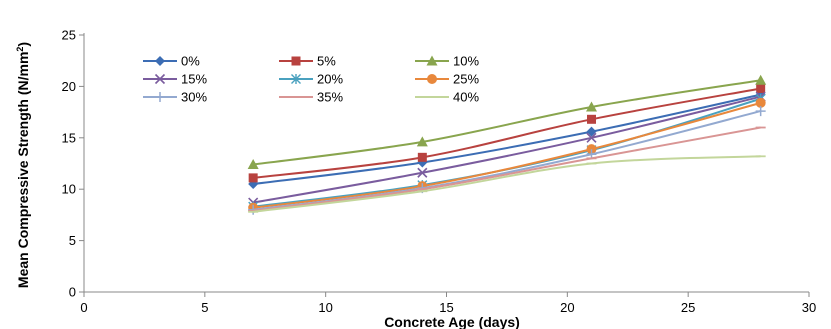  What do you see at coordinates (194, 97) in the screenshot?
I see `legend-label: 30%` at bounding box center [194, 97].